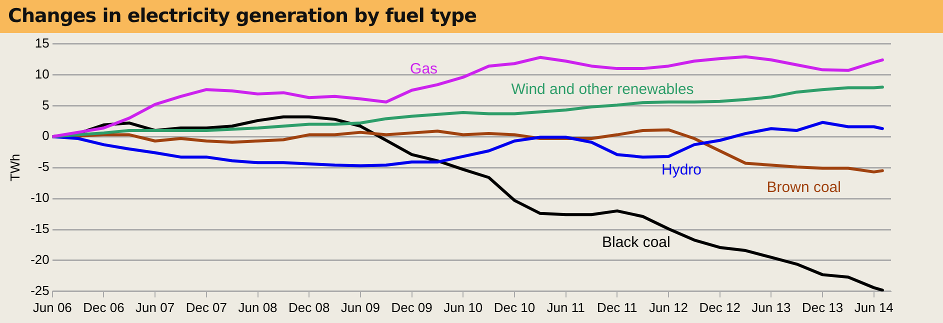 The image size is (943, 323). What do you see at coordinates (565, 307) in the screenshot?
I see `x-tick-label: Jun 11` at bounding box center [565, 307].